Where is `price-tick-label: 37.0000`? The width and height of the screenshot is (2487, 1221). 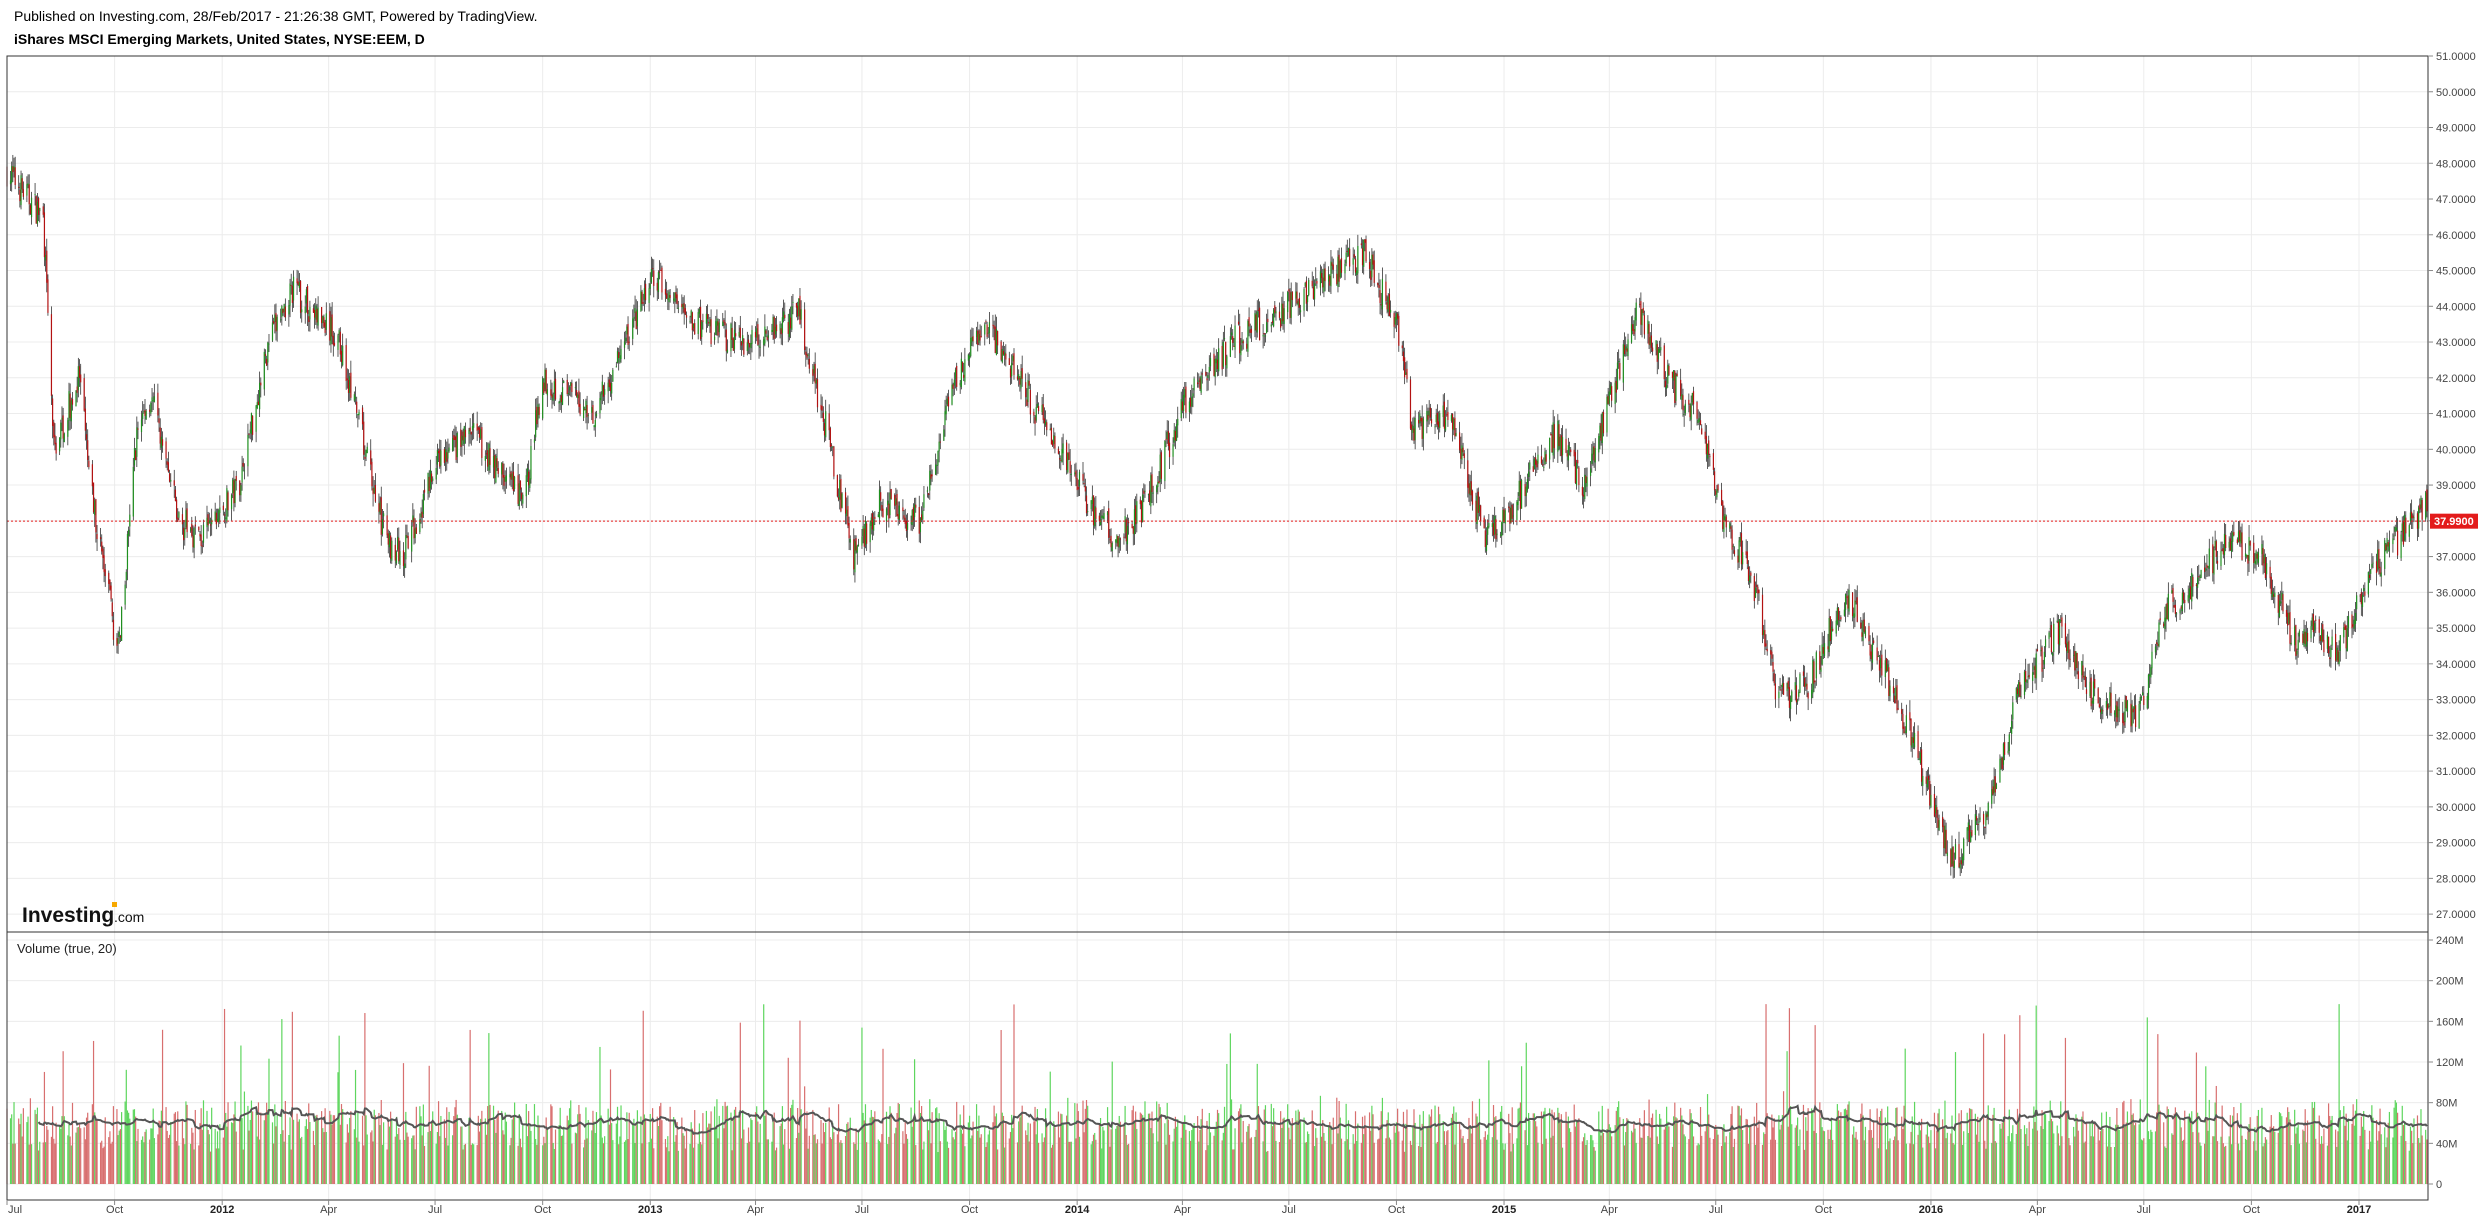
price-tick-label: 37.0000 is located at coordinates (2456, 558).